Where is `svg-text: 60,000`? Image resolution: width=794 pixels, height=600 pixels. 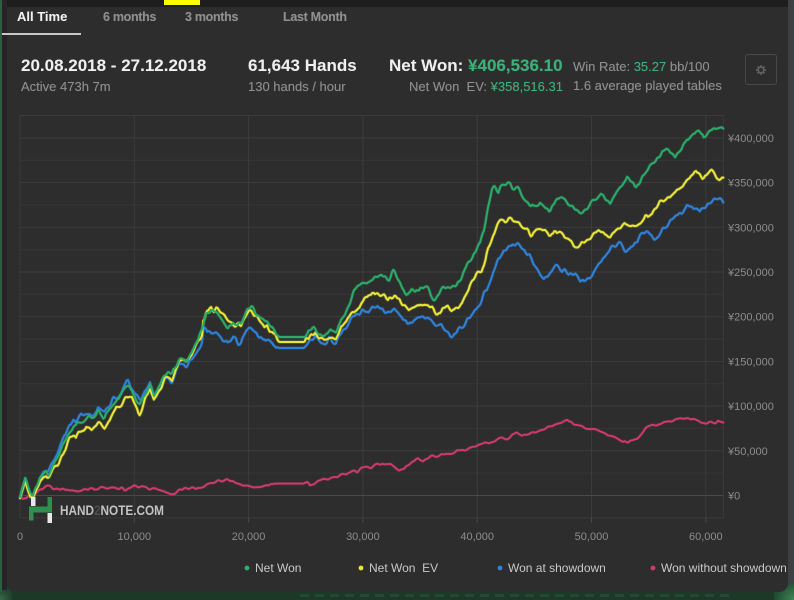 svg-text: 60,000 is located at coordinates (706, 537).